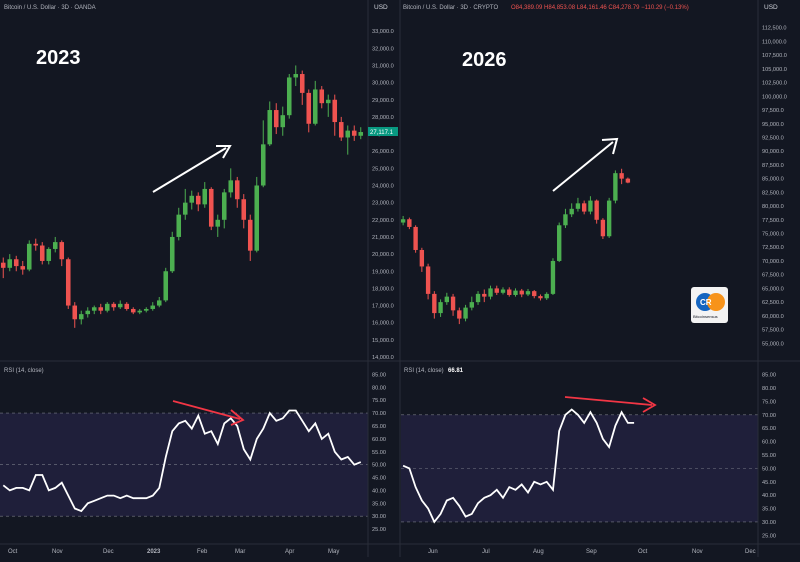 The image size is (800, 562). Describe the element at coordinates (643, 552) in the screenshot. I see `right-time-tick: Oct` at that location.